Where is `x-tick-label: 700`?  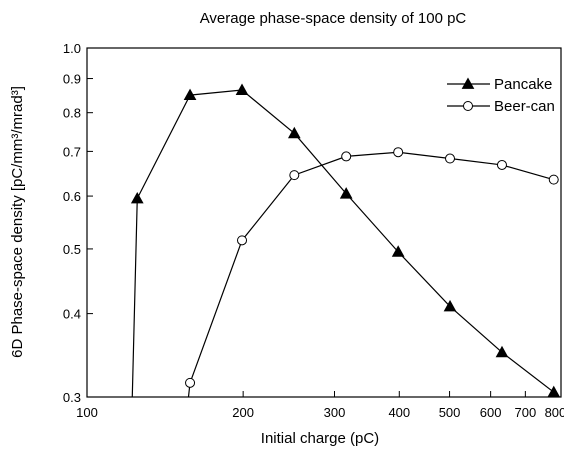 x-tick-label: 700 is located at coordinates (526, 412).